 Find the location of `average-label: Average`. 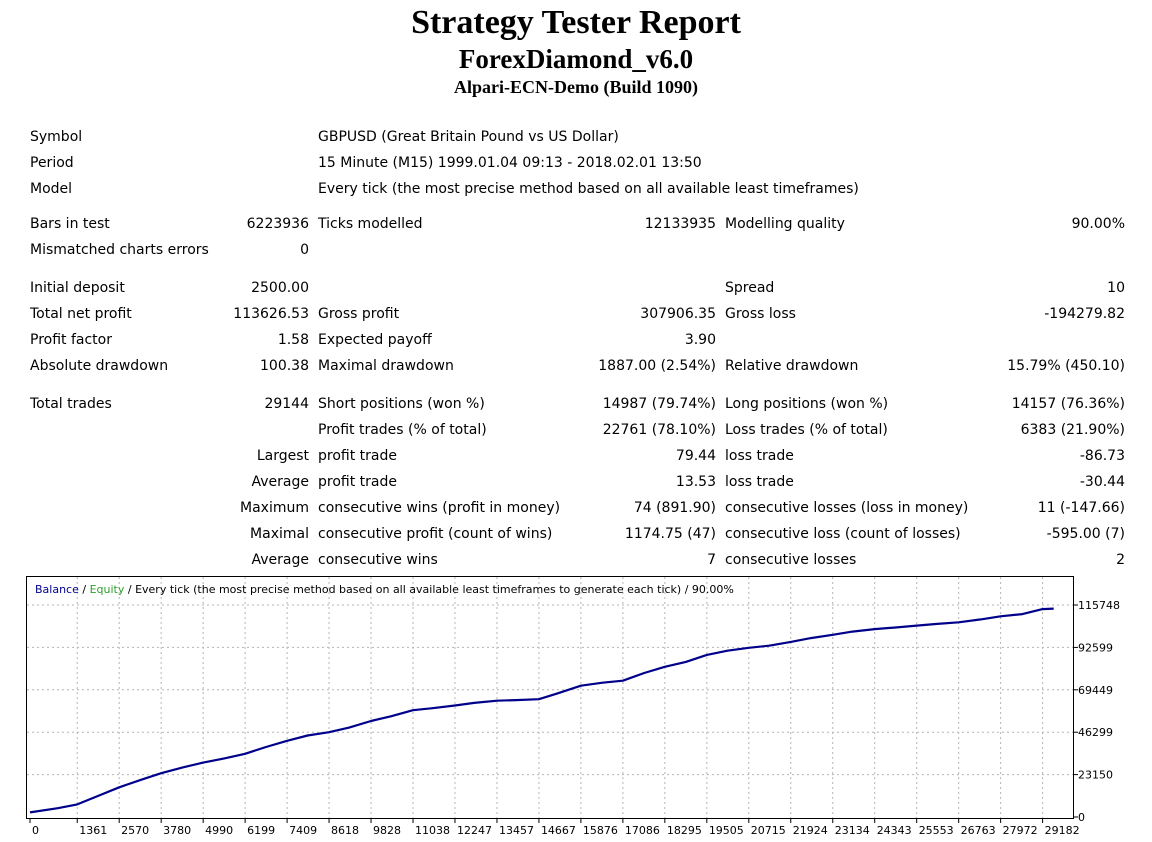

average-label: Average is located at coordinates (280, 482).